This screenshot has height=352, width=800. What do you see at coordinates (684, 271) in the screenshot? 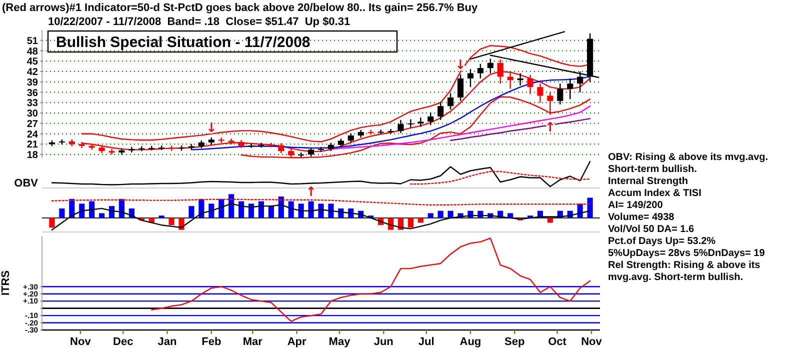
I see `text: Rel Strength: Rising & above its mvg.avg. Short-term bullish.` at bounding box center [684, 271].